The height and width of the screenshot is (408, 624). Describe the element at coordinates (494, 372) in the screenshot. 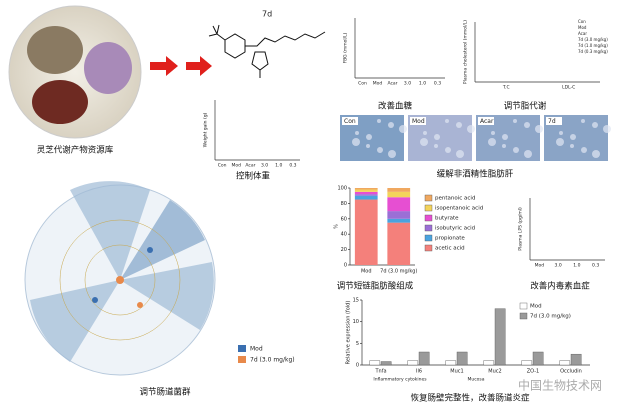

I see `x-tick-label: Muc2` at that location.